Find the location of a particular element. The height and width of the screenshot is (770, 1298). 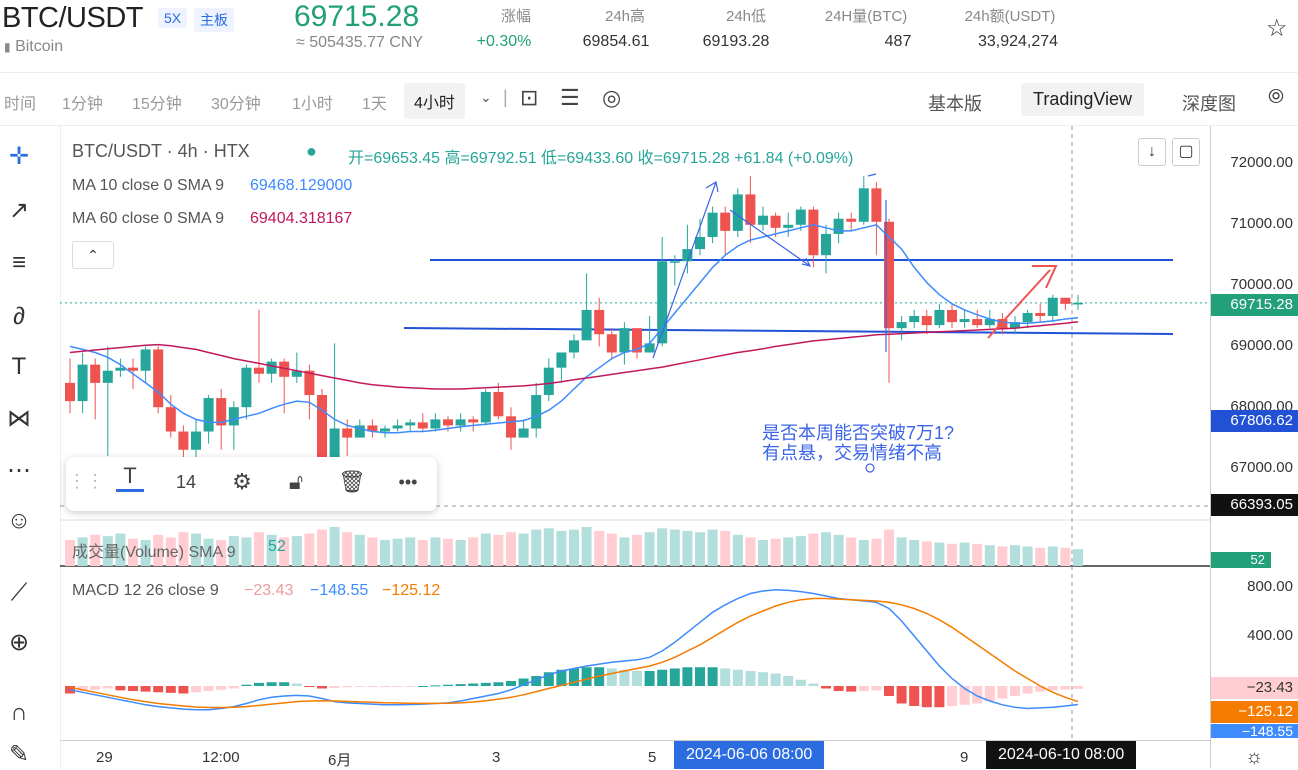

settings-icon: ◎ is located at coordinates (612, 97).